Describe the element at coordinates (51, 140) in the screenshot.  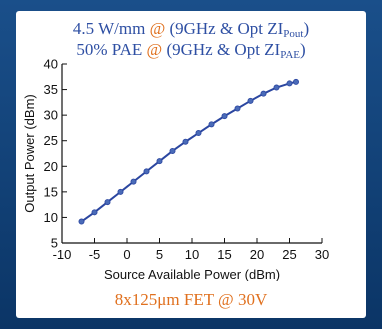
I see `y-tick-label: 25` at that location.